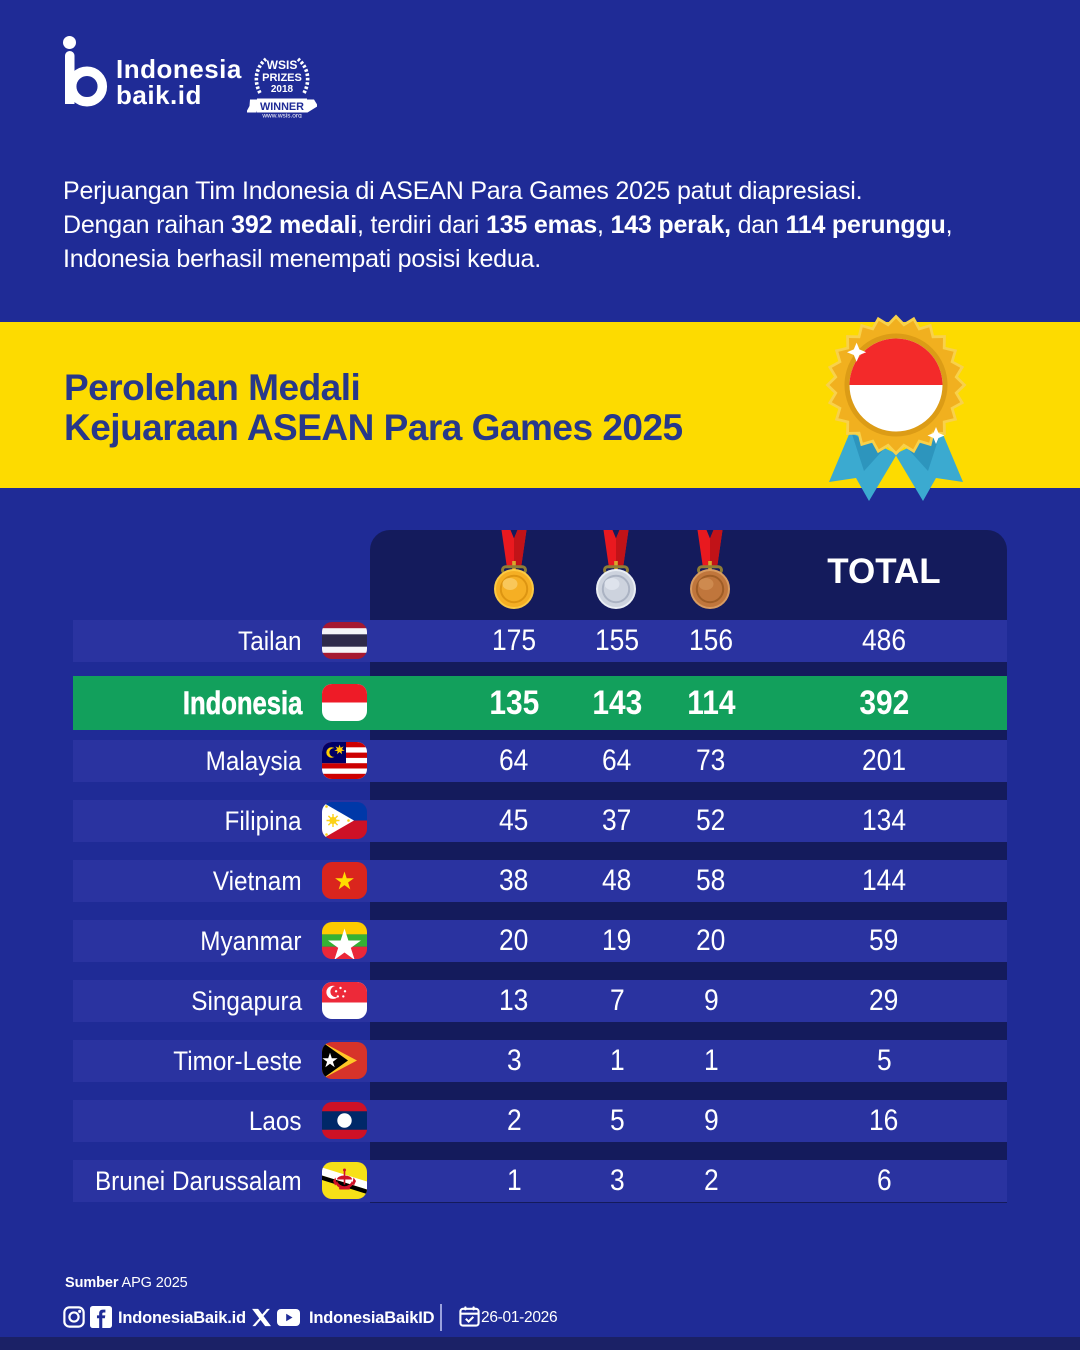 The height and width of the screenshot is (1350, 1080). What do you see at coordinates (282, 89) in the screenshot?
I see `svg-text: 2018` at bounding box center [282, 89].